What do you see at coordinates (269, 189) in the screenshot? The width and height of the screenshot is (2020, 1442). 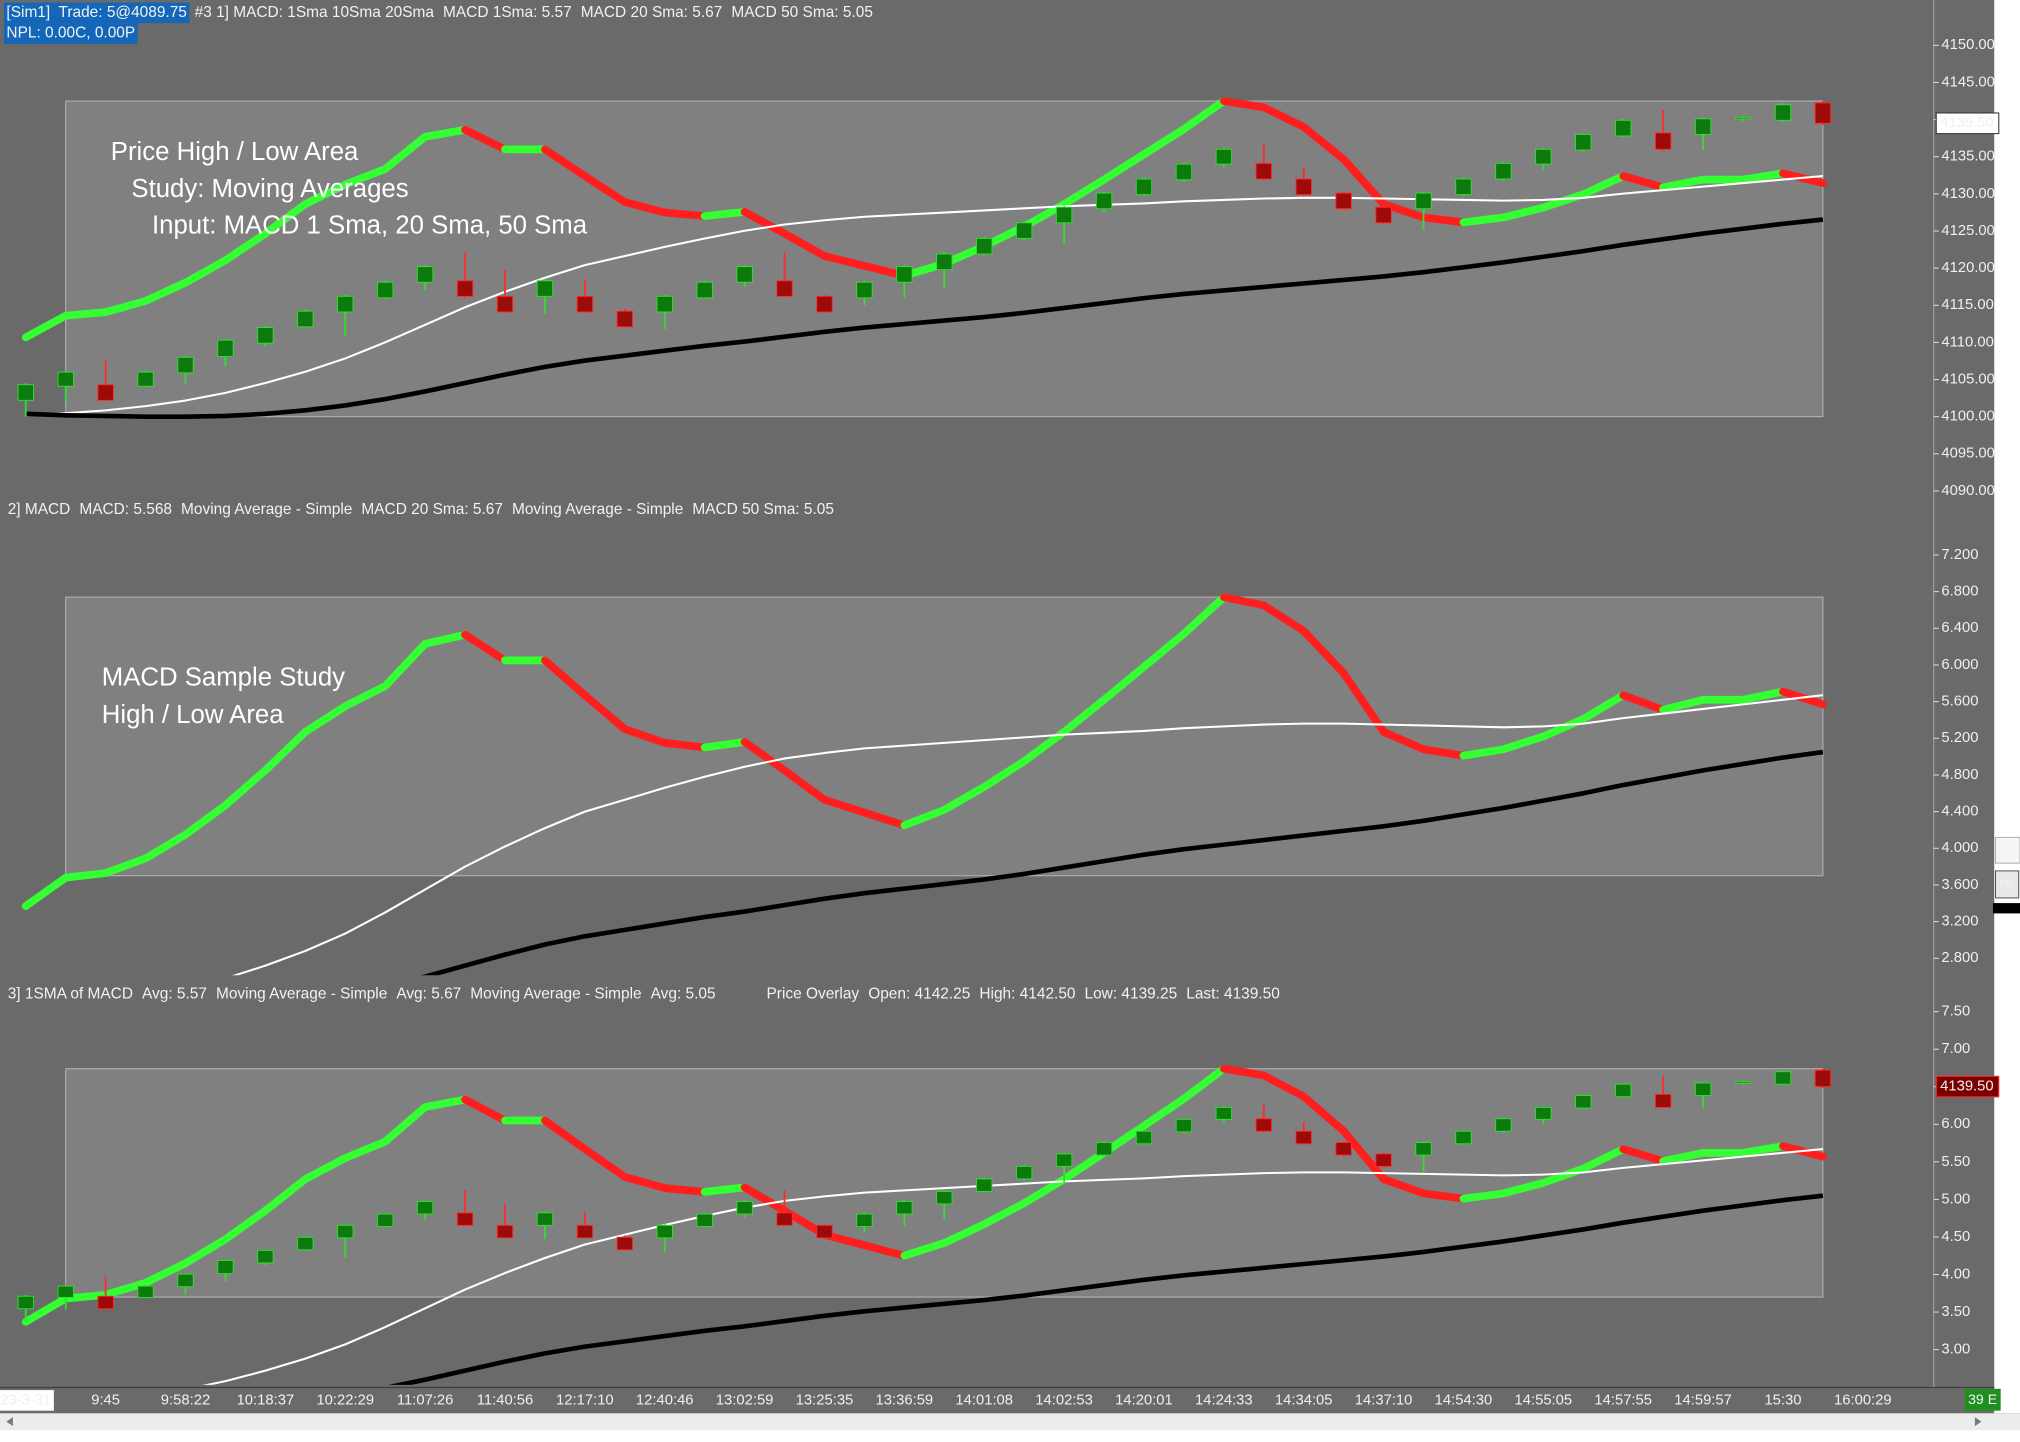 I see `annotation: Study: Moving Averages` at bounding box center [269, 189].